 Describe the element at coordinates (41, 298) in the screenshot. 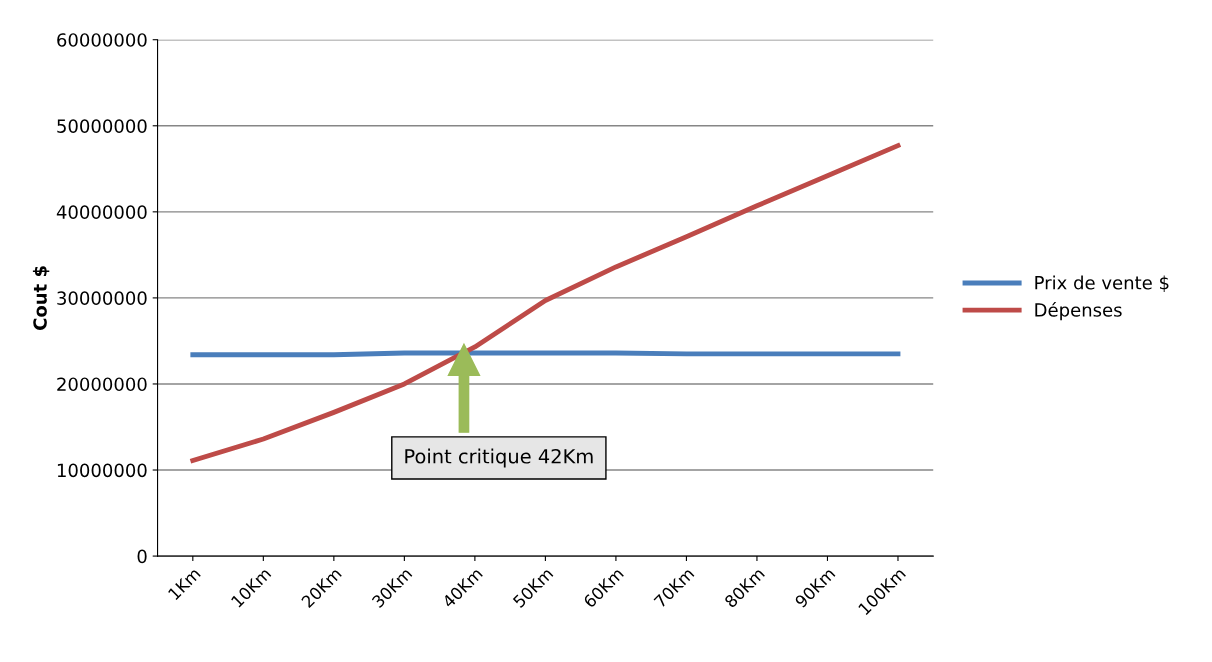

I see `y-axis-title: Cout $` at that location.